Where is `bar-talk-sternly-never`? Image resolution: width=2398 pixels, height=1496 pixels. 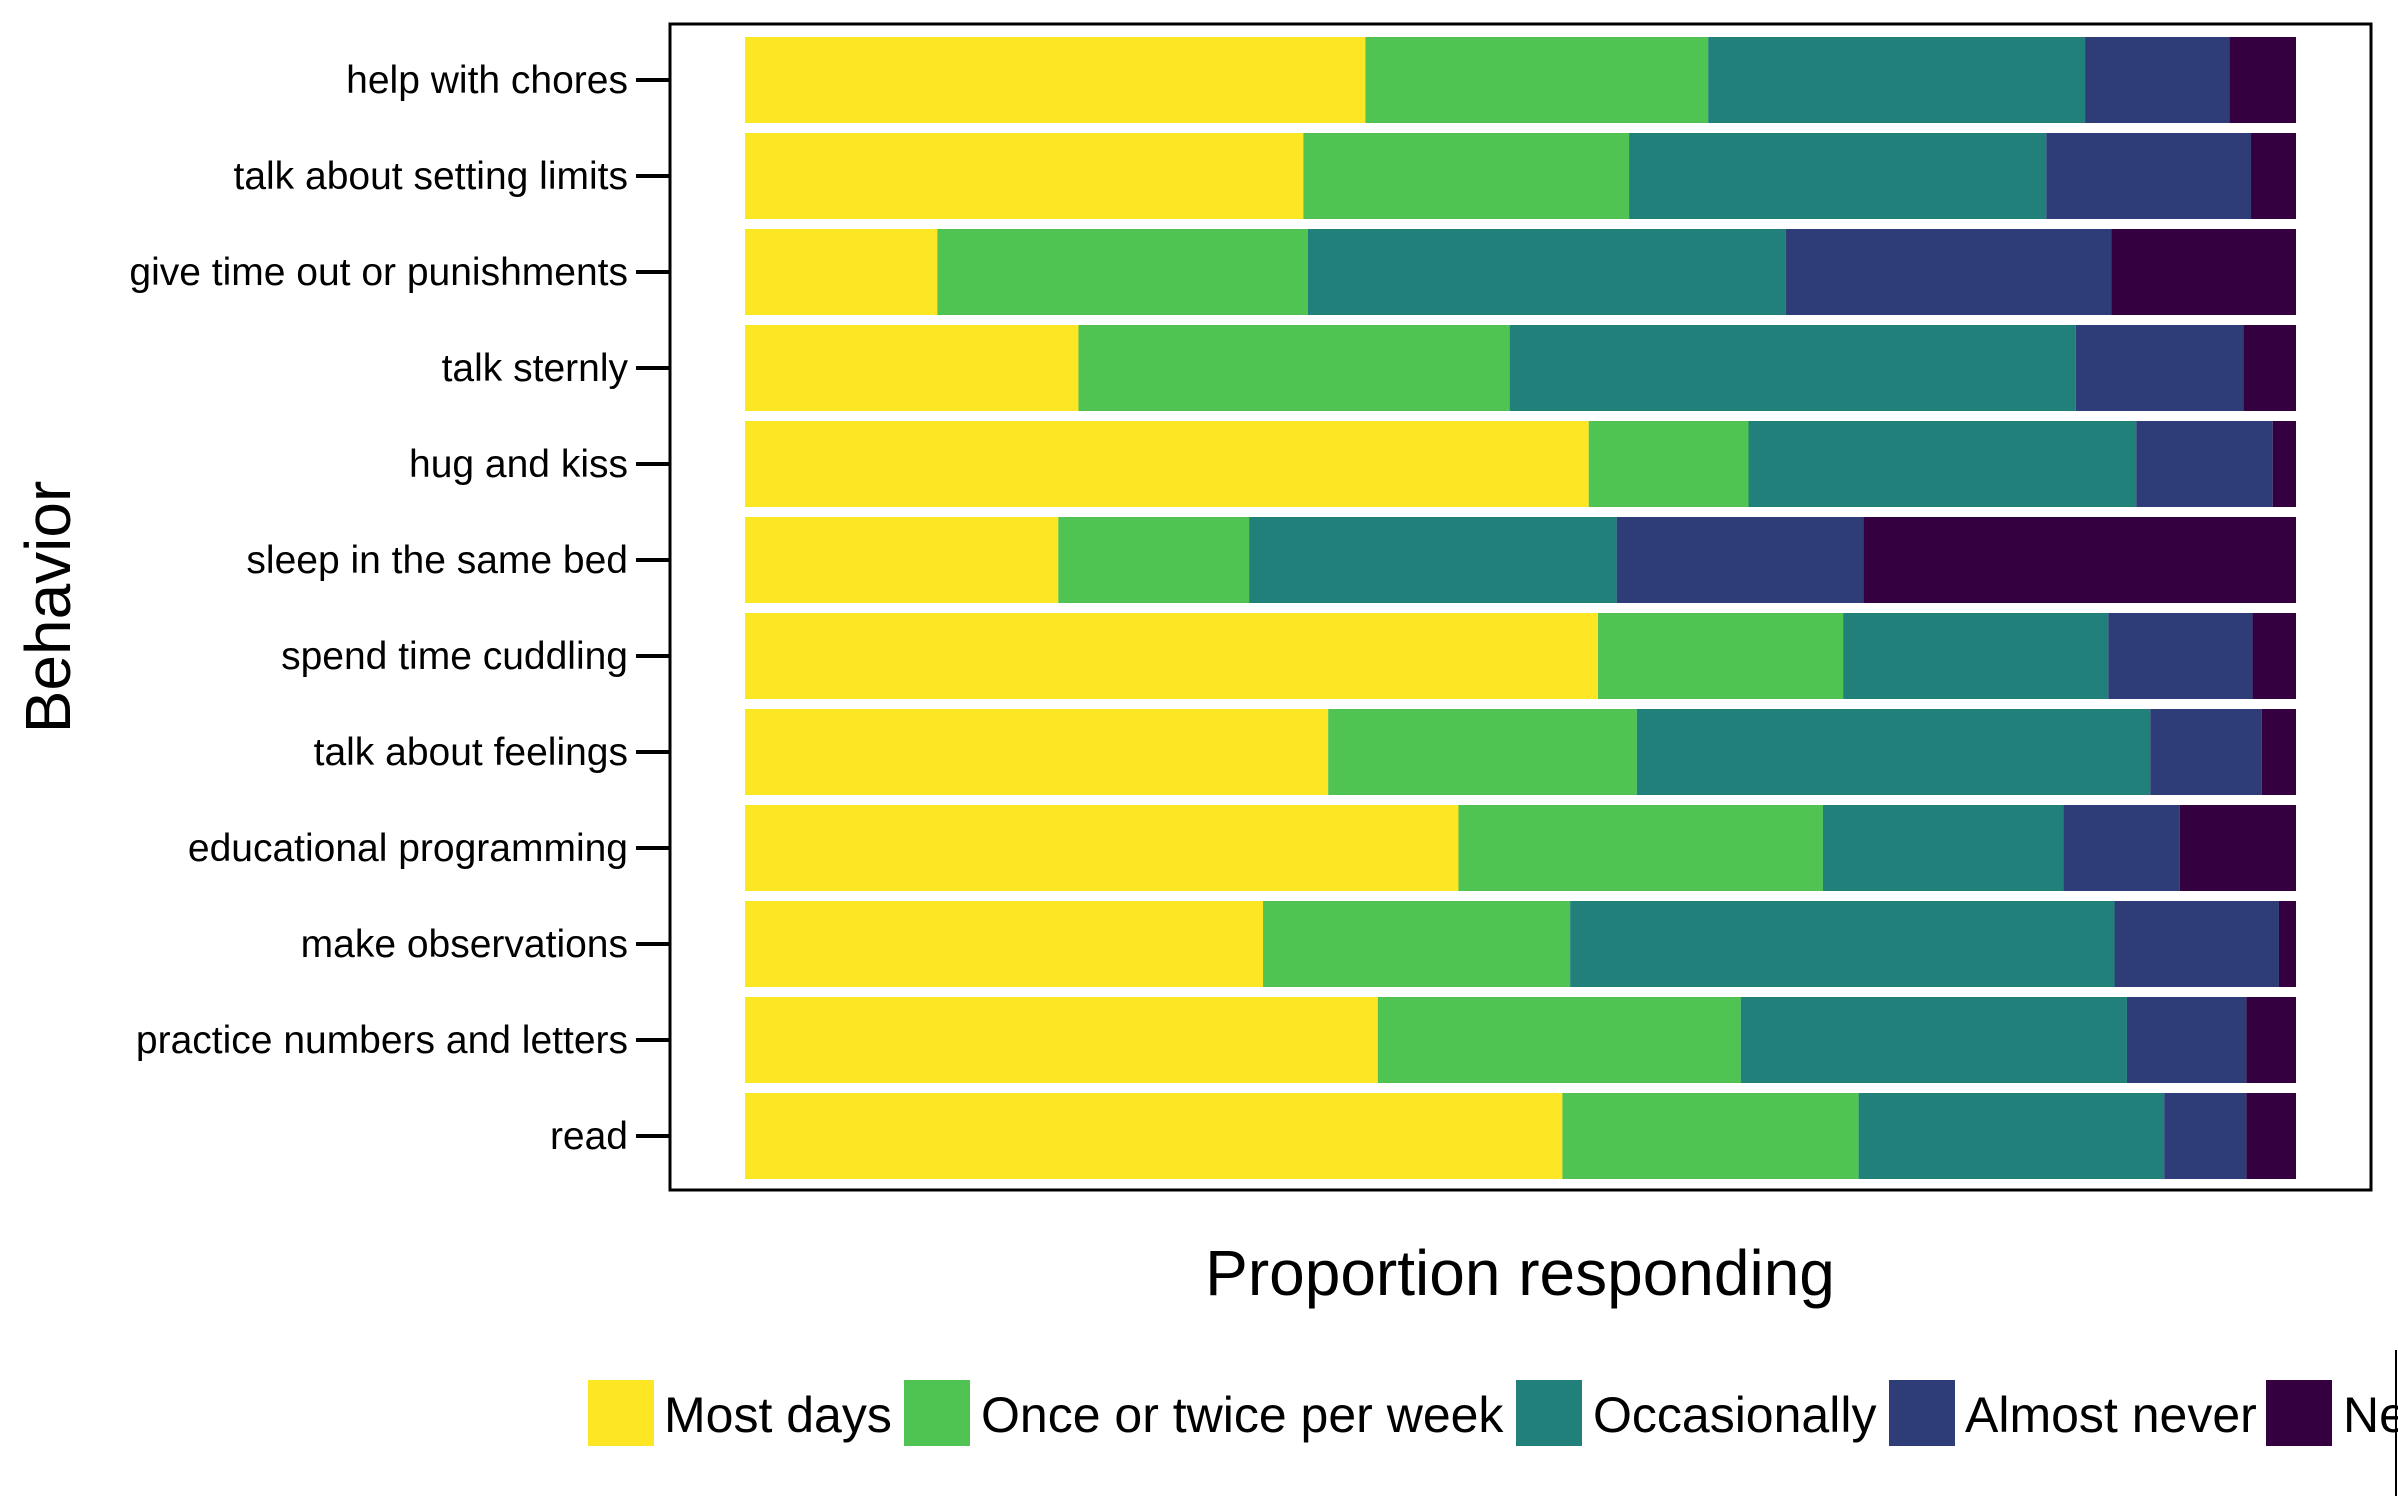 bar-talk-sternly-never is located at coordinates (2269, 368).